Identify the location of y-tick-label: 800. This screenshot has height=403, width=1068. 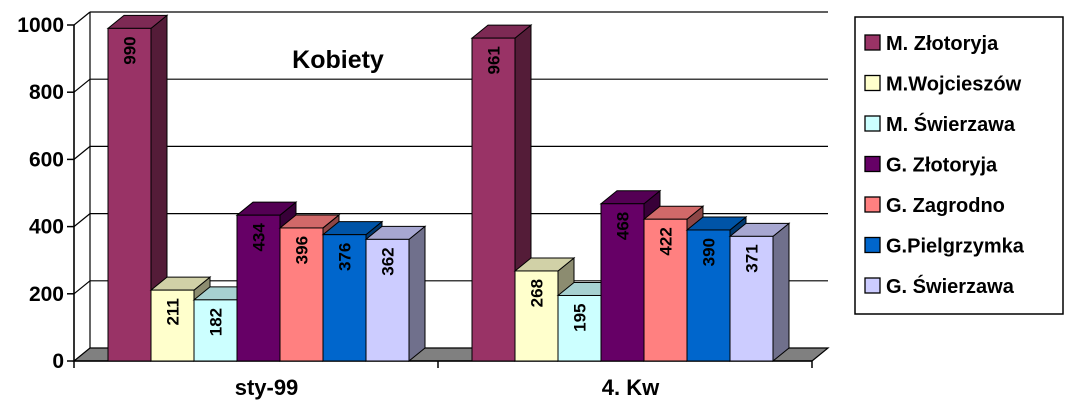
(46, 92).